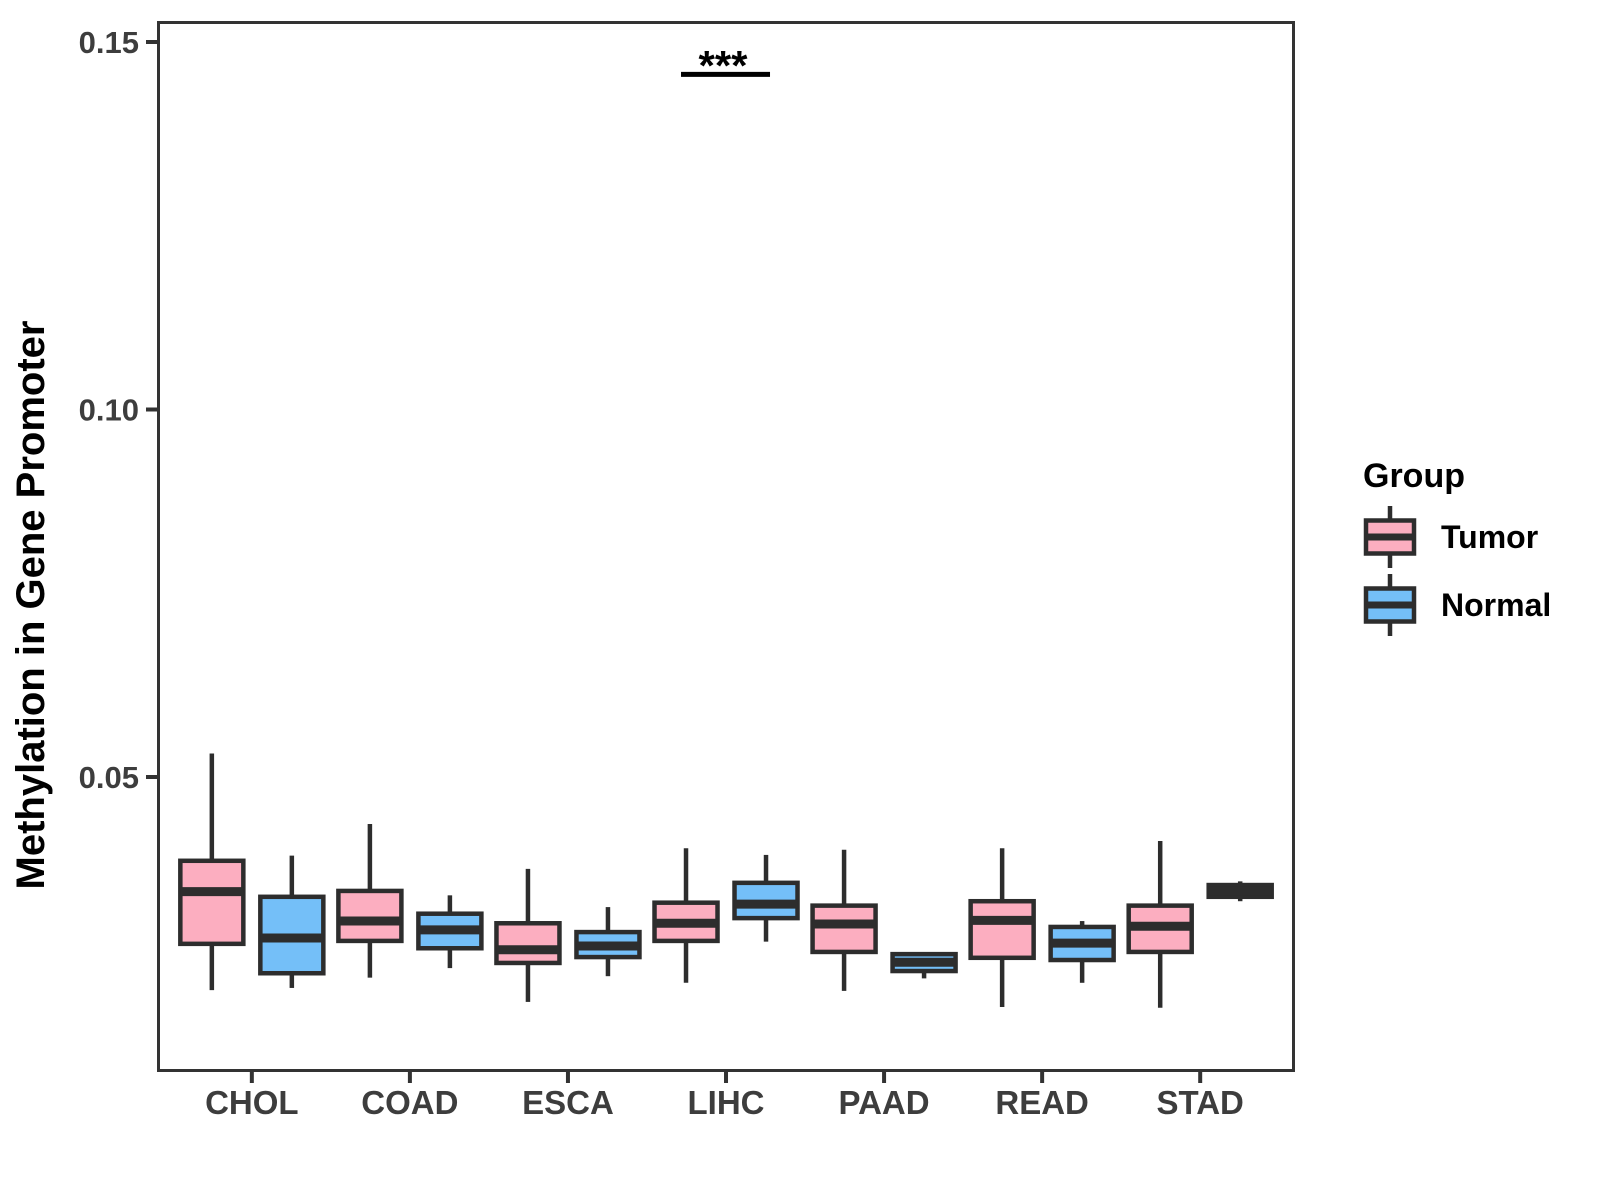 Image resolution: width=1600 pixels, height=1200 pixels. Describe the element at coordinates (1390, 605) in the screenshot. I see `normal-boxplot-key-icon` at that location.